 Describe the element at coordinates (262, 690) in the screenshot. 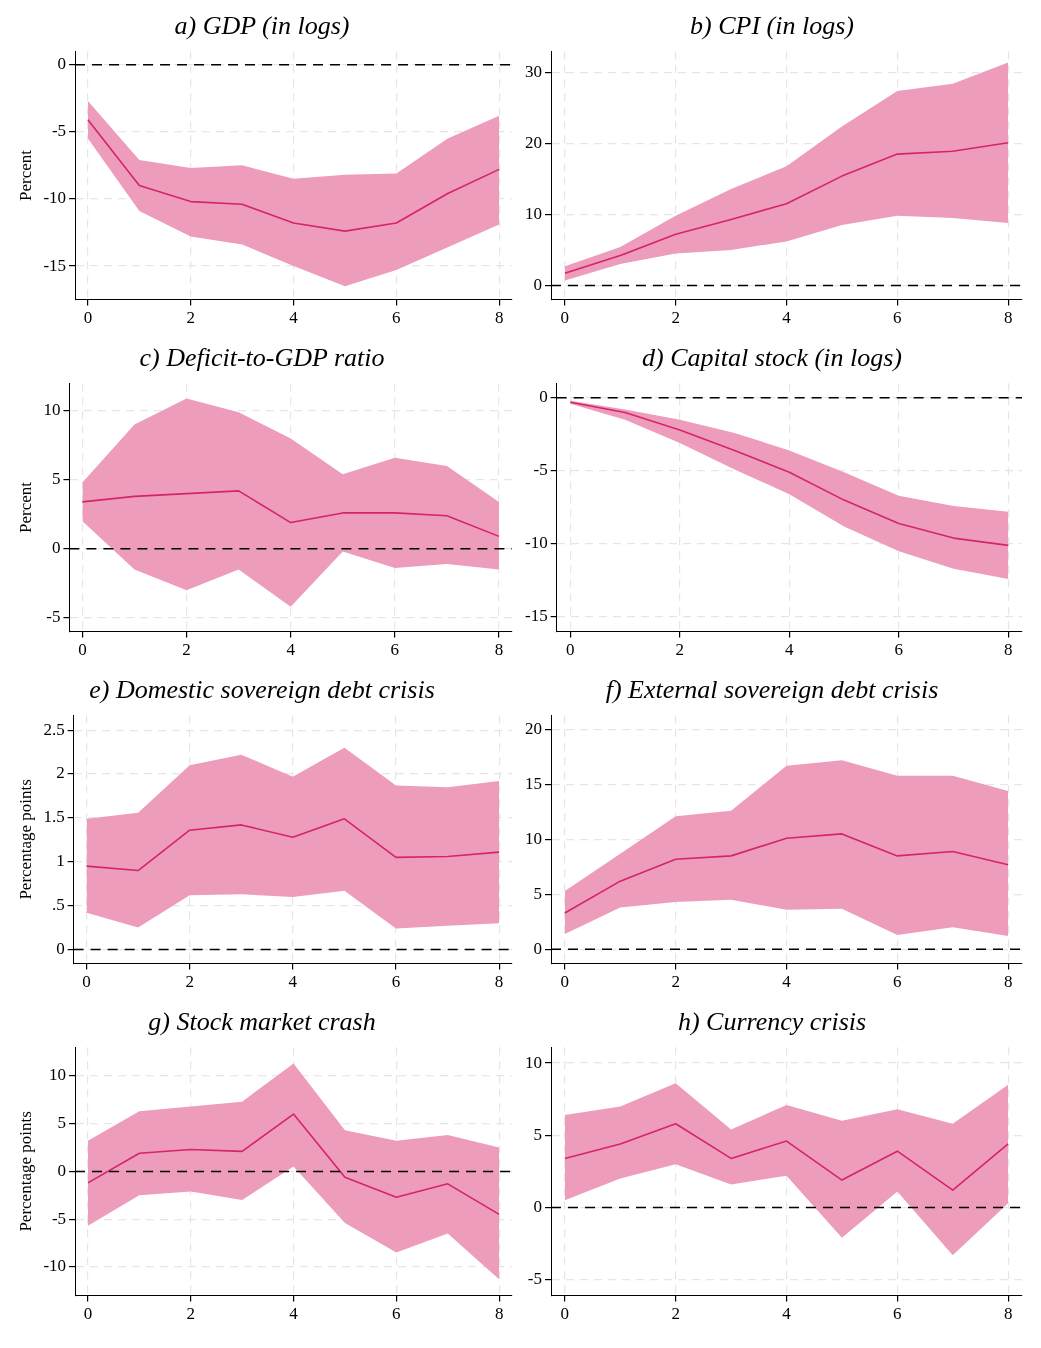

I see `chart-title: e) Domestic sovereign debt crisis` at that location.